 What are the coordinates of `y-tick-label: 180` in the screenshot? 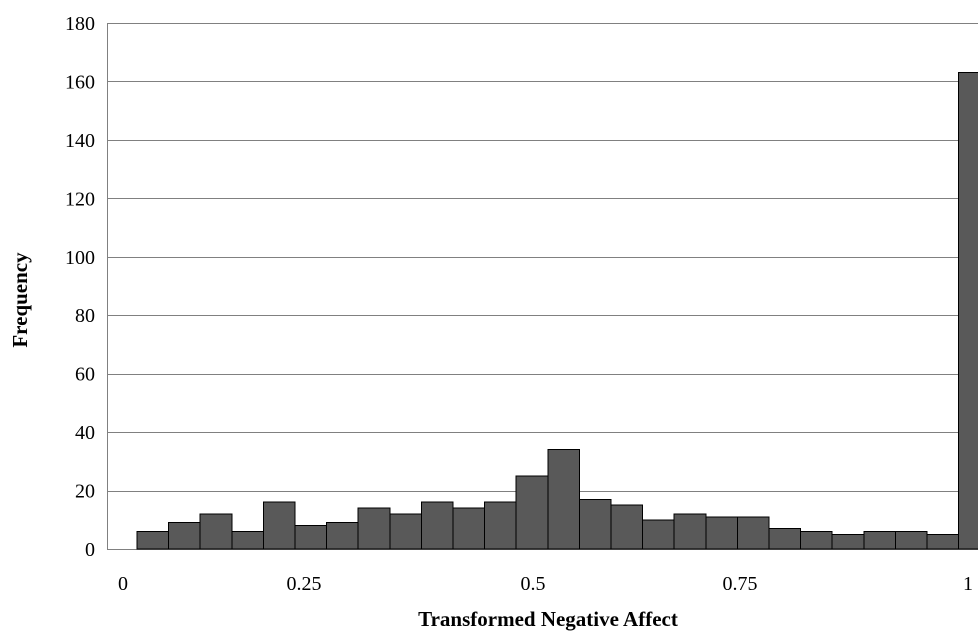 It's located at (80, 24).